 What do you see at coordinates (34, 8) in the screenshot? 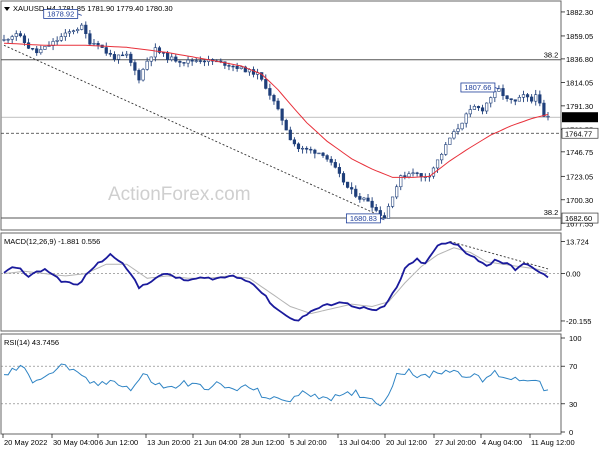
I see `symbol-label: XAUUSD,H4` at bounding box center [34, 8].